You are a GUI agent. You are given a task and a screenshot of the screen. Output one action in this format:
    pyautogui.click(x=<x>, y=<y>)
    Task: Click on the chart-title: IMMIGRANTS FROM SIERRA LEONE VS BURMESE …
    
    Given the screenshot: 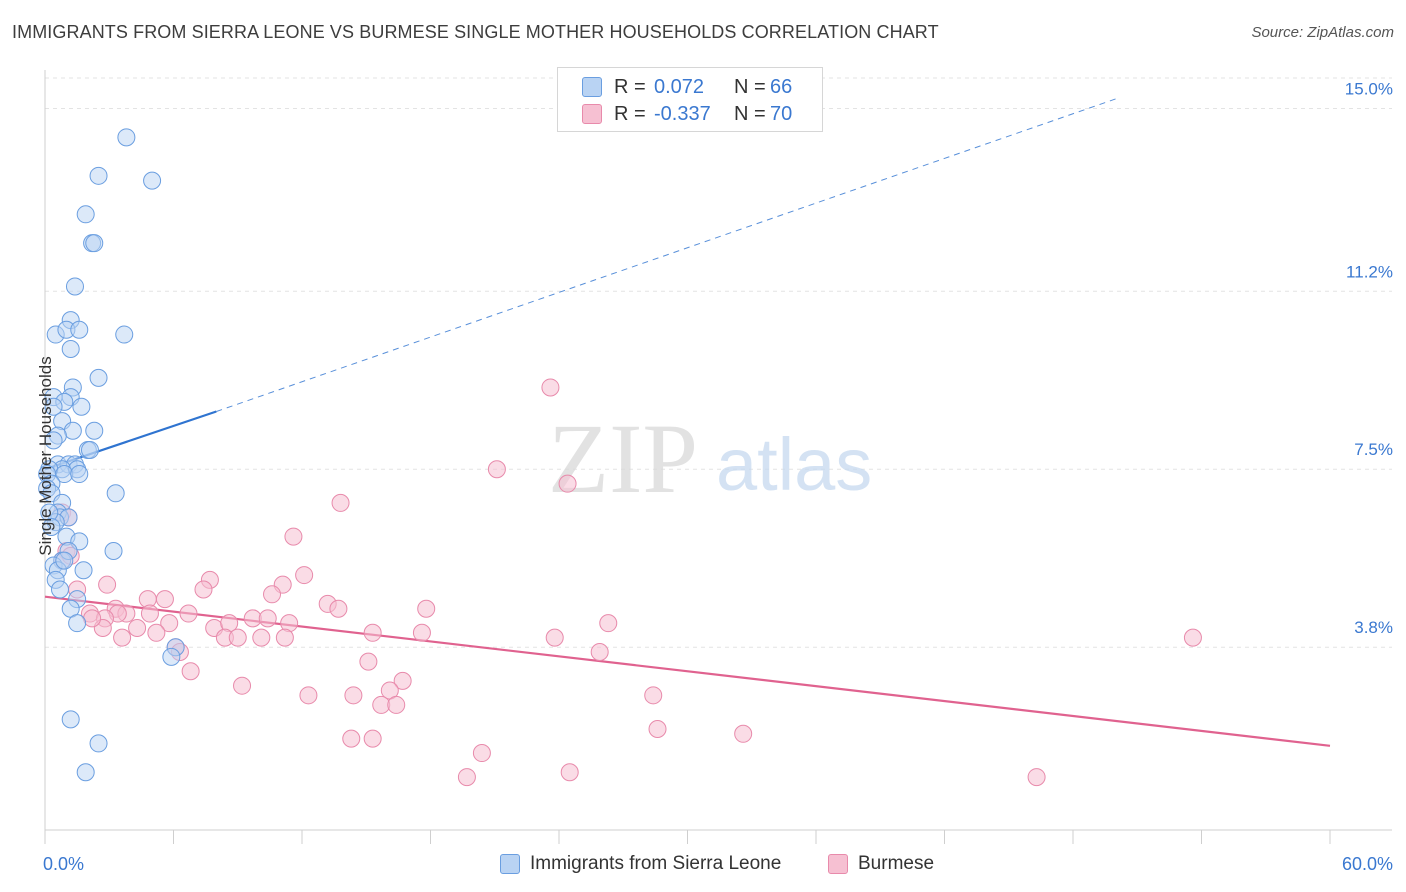 What is the action you would take?
    pyautogui.click(x=475, y=32)
    